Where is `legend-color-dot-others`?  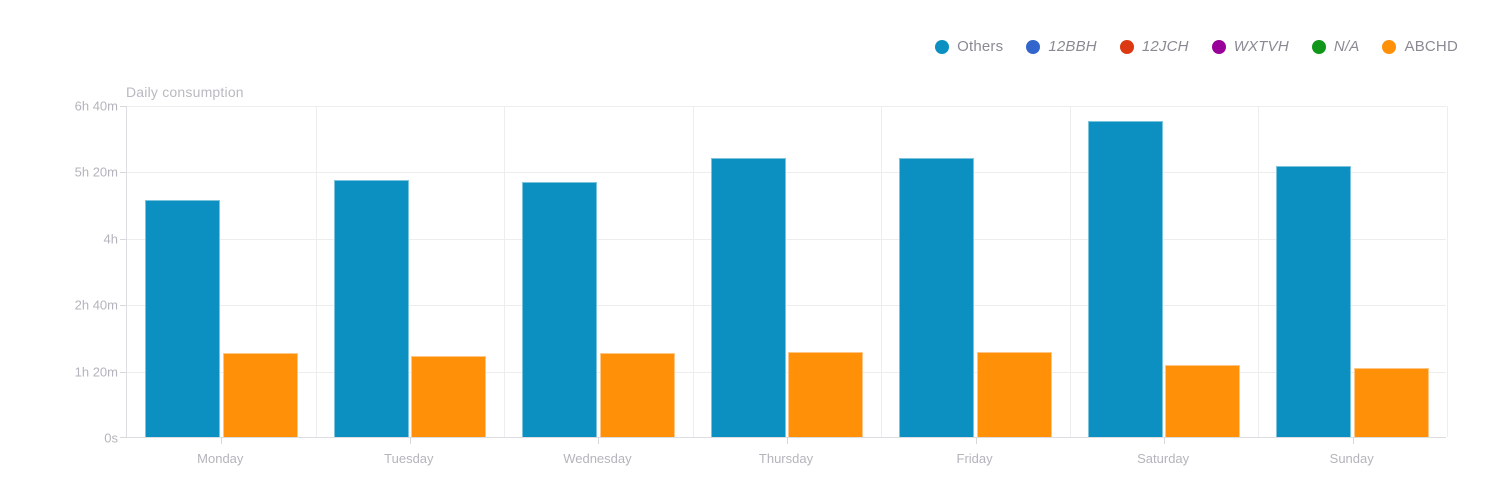
legend-color-dot-others is located at coordinates (942, 46).